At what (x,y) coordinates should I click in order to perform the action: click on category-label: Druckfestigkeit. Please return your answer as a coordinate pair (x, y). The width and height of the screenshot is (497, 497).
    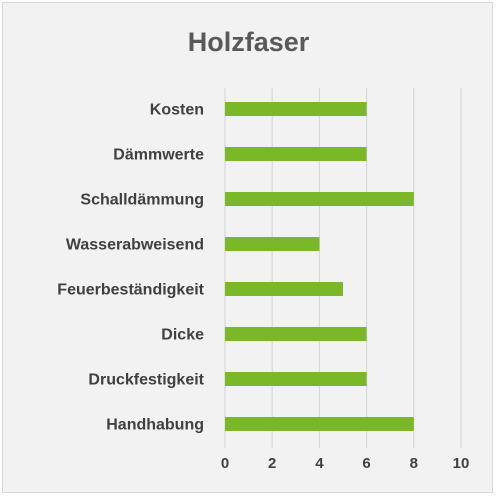
    Looking at the image, I should click on (146, 380).